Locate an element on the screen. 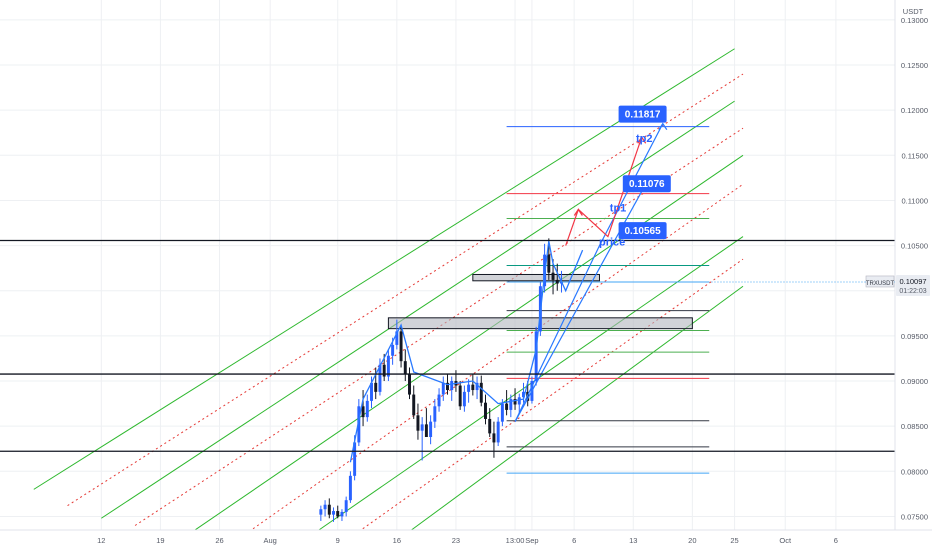  countdown: 01:22:03 is located at coordinates (912, 291).